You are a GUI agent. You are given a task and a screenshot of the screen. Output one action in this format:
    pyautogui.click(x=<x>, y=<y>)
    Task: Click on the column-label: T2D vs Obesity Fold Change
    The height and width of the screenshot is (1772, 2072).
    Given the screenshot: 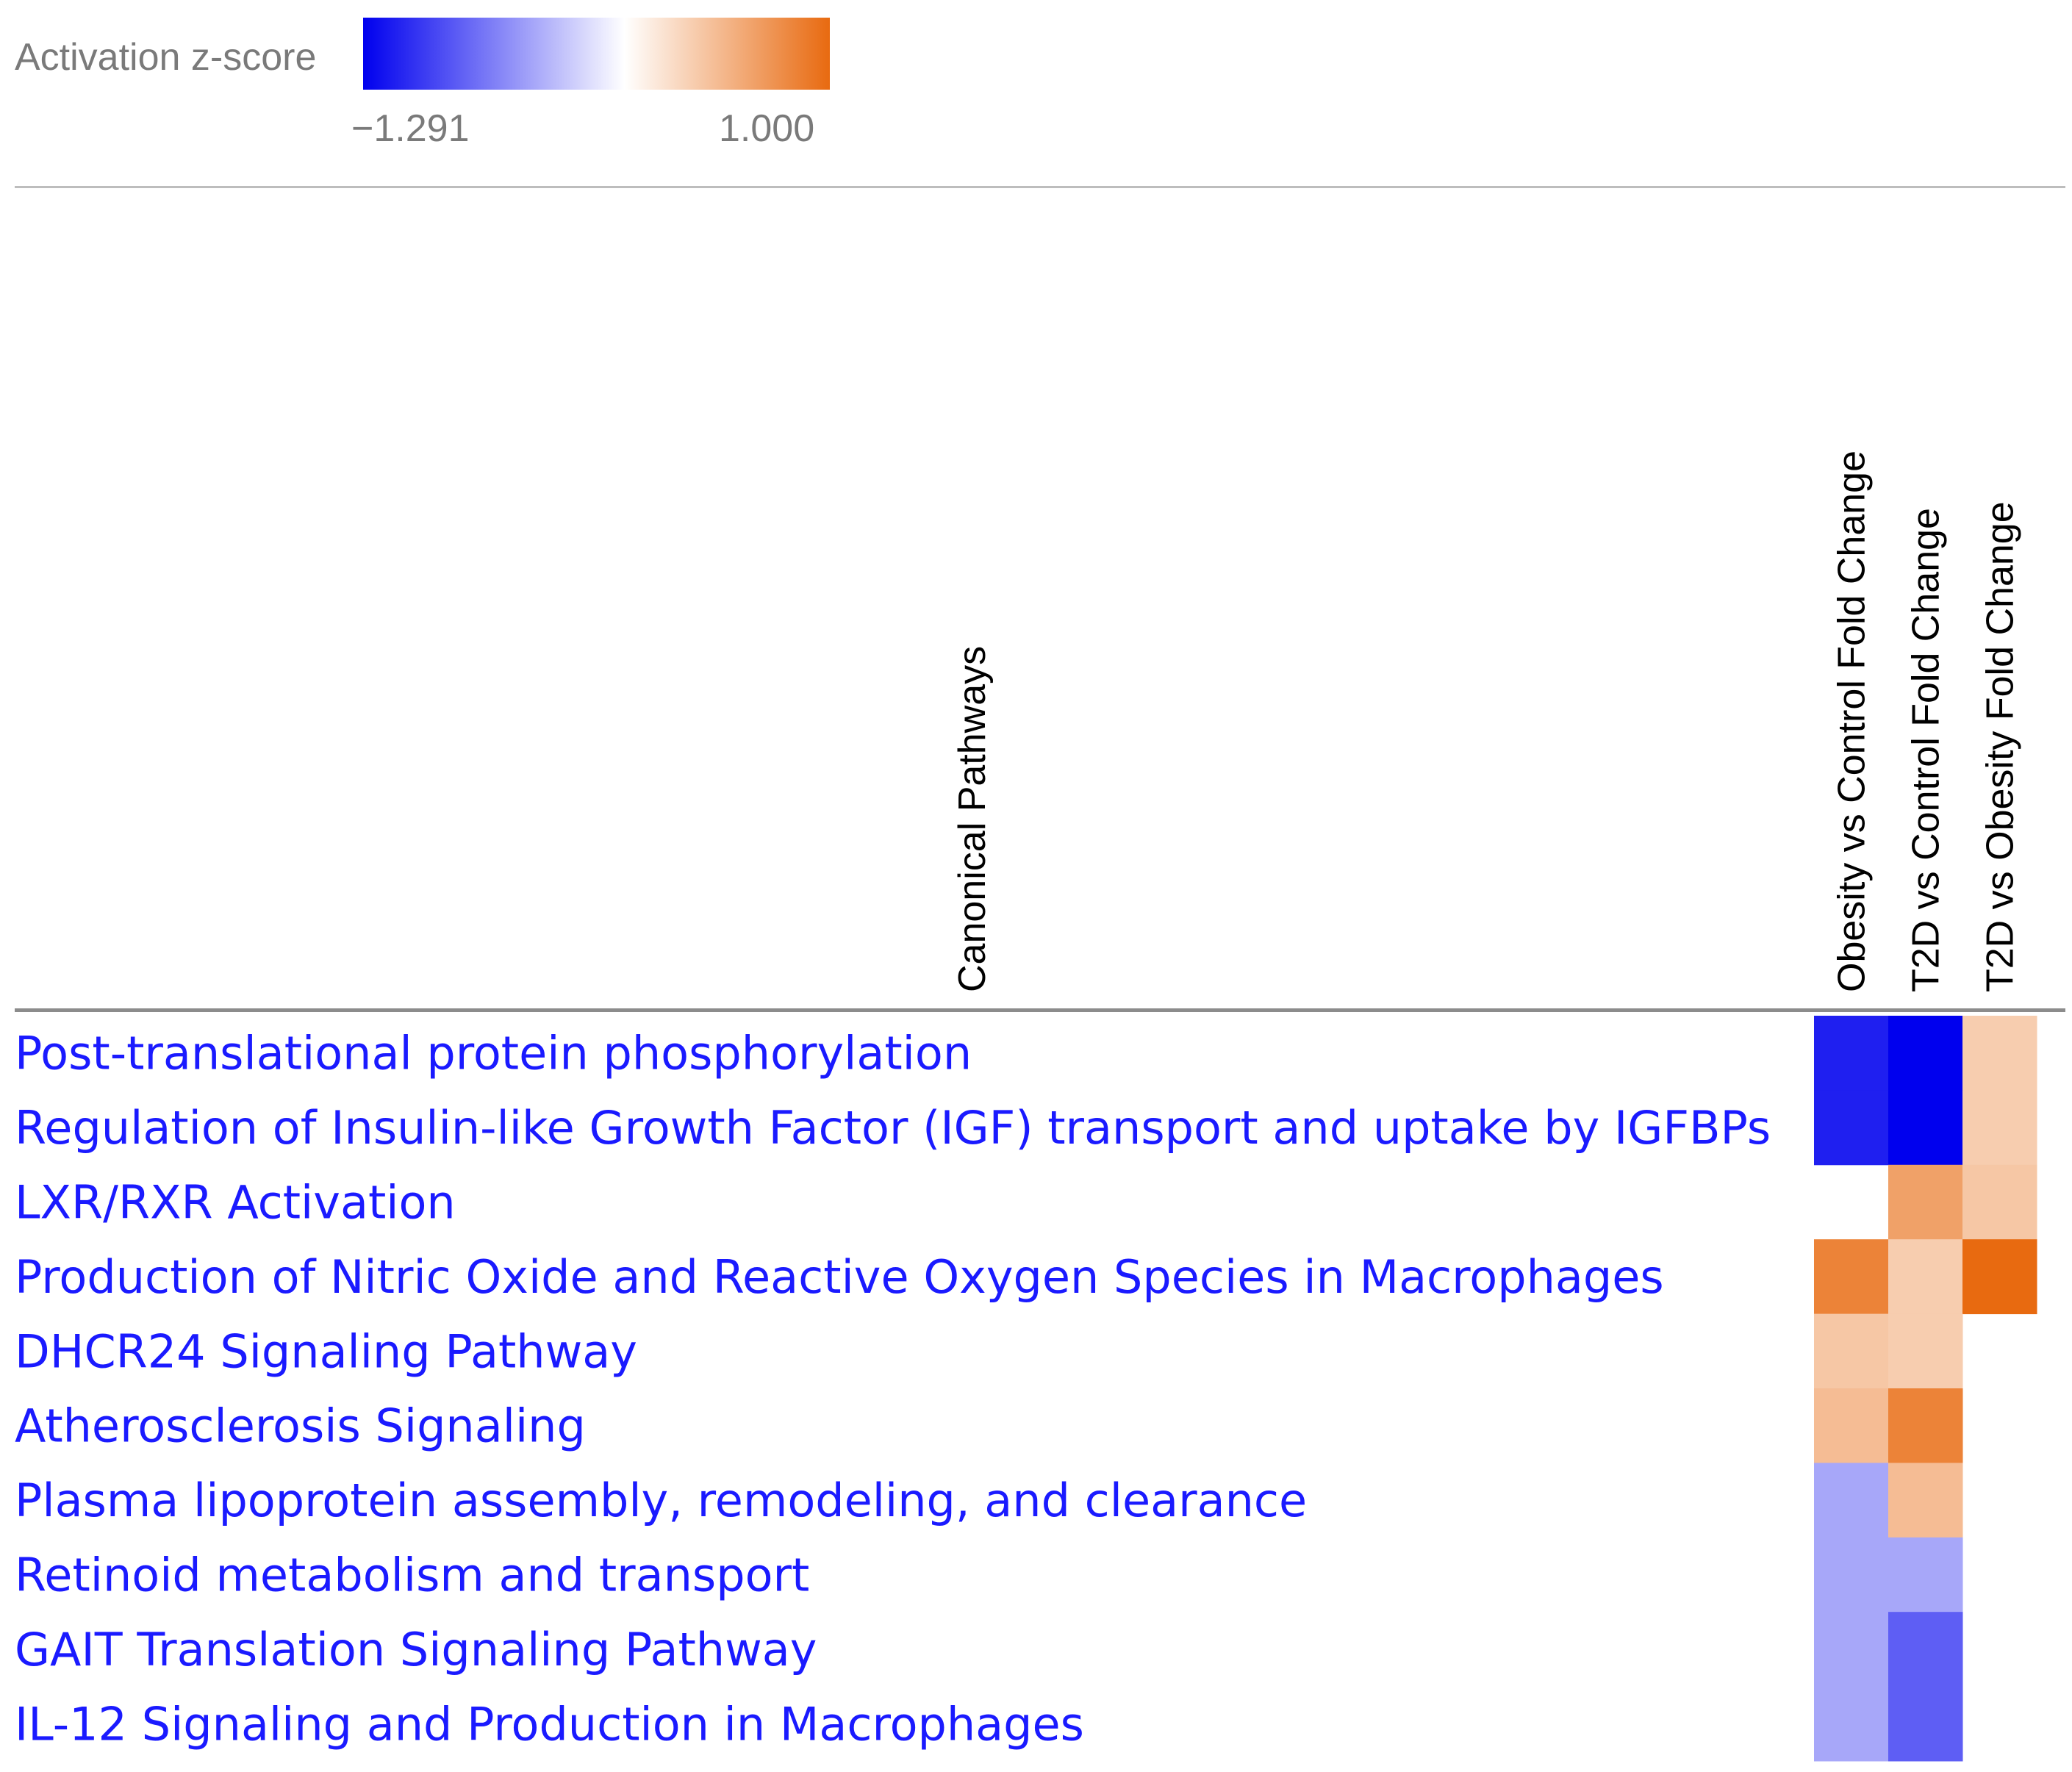 What is the action you would take?
    pyautogui.click(x=2000, y=746)
    